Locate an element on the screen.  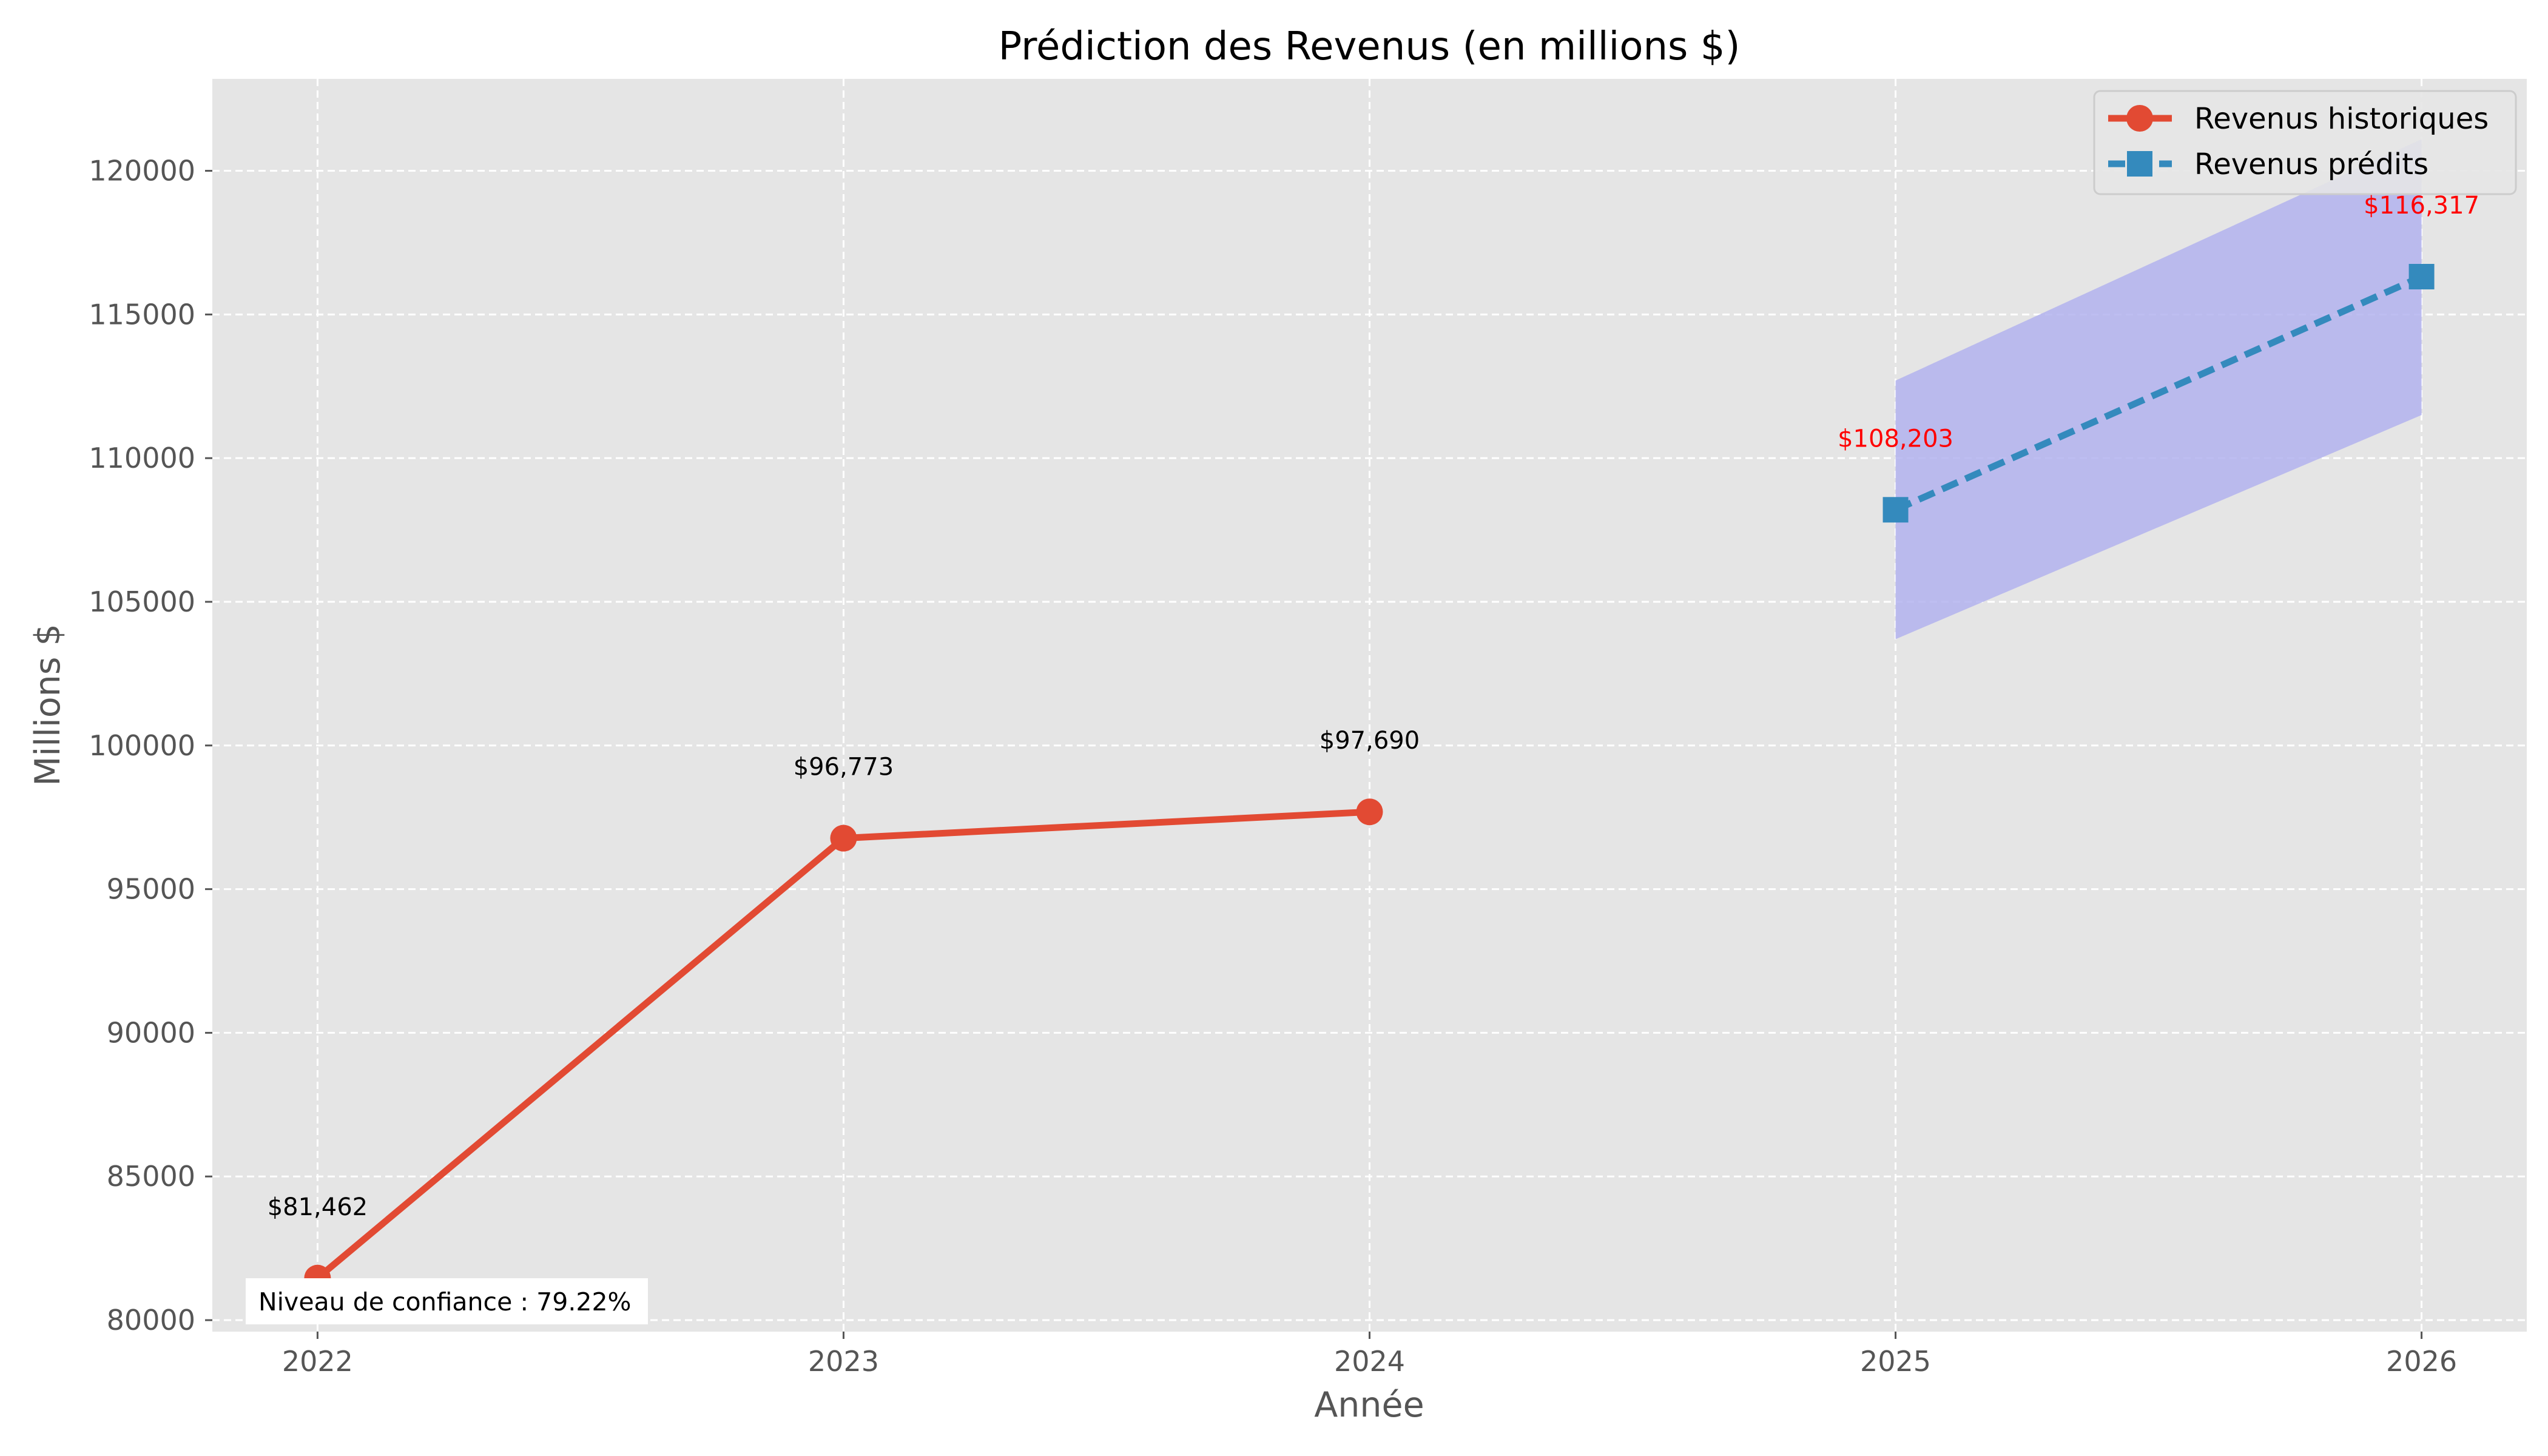
confidence-annotation-box is located at coordinates (447, 1301).